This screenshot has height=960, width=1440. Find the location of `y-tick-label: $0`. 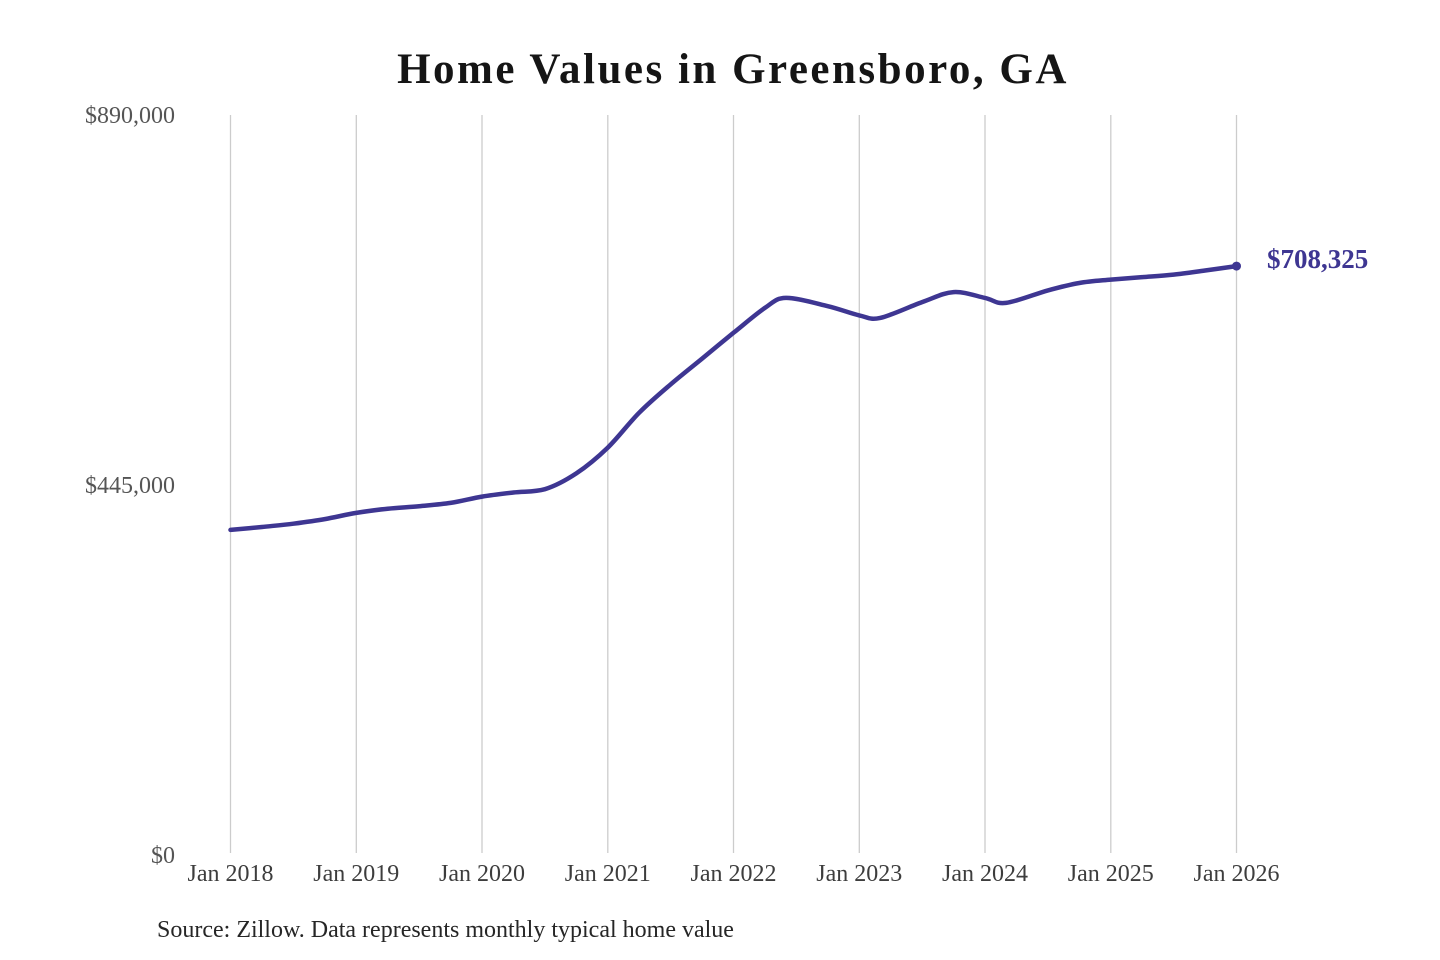

y-tick-label: $0 is located at coordinates (163, 856).